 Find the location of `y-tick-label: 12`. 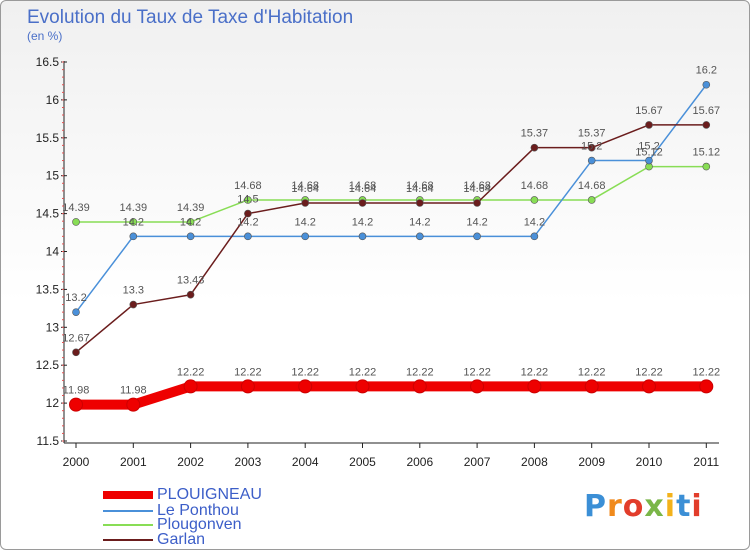

y-tick-label: 12 is located at coordinates (53, 403).